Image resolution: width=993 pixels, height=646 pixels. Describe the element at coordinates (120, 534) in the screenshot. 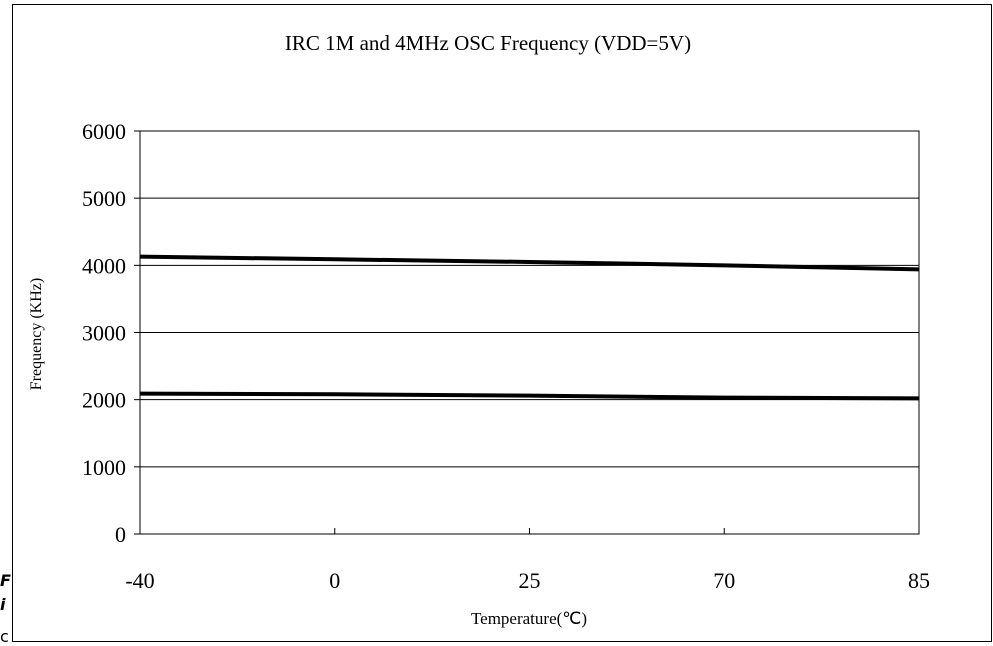

I see `y-tick-label: 0` at that location.